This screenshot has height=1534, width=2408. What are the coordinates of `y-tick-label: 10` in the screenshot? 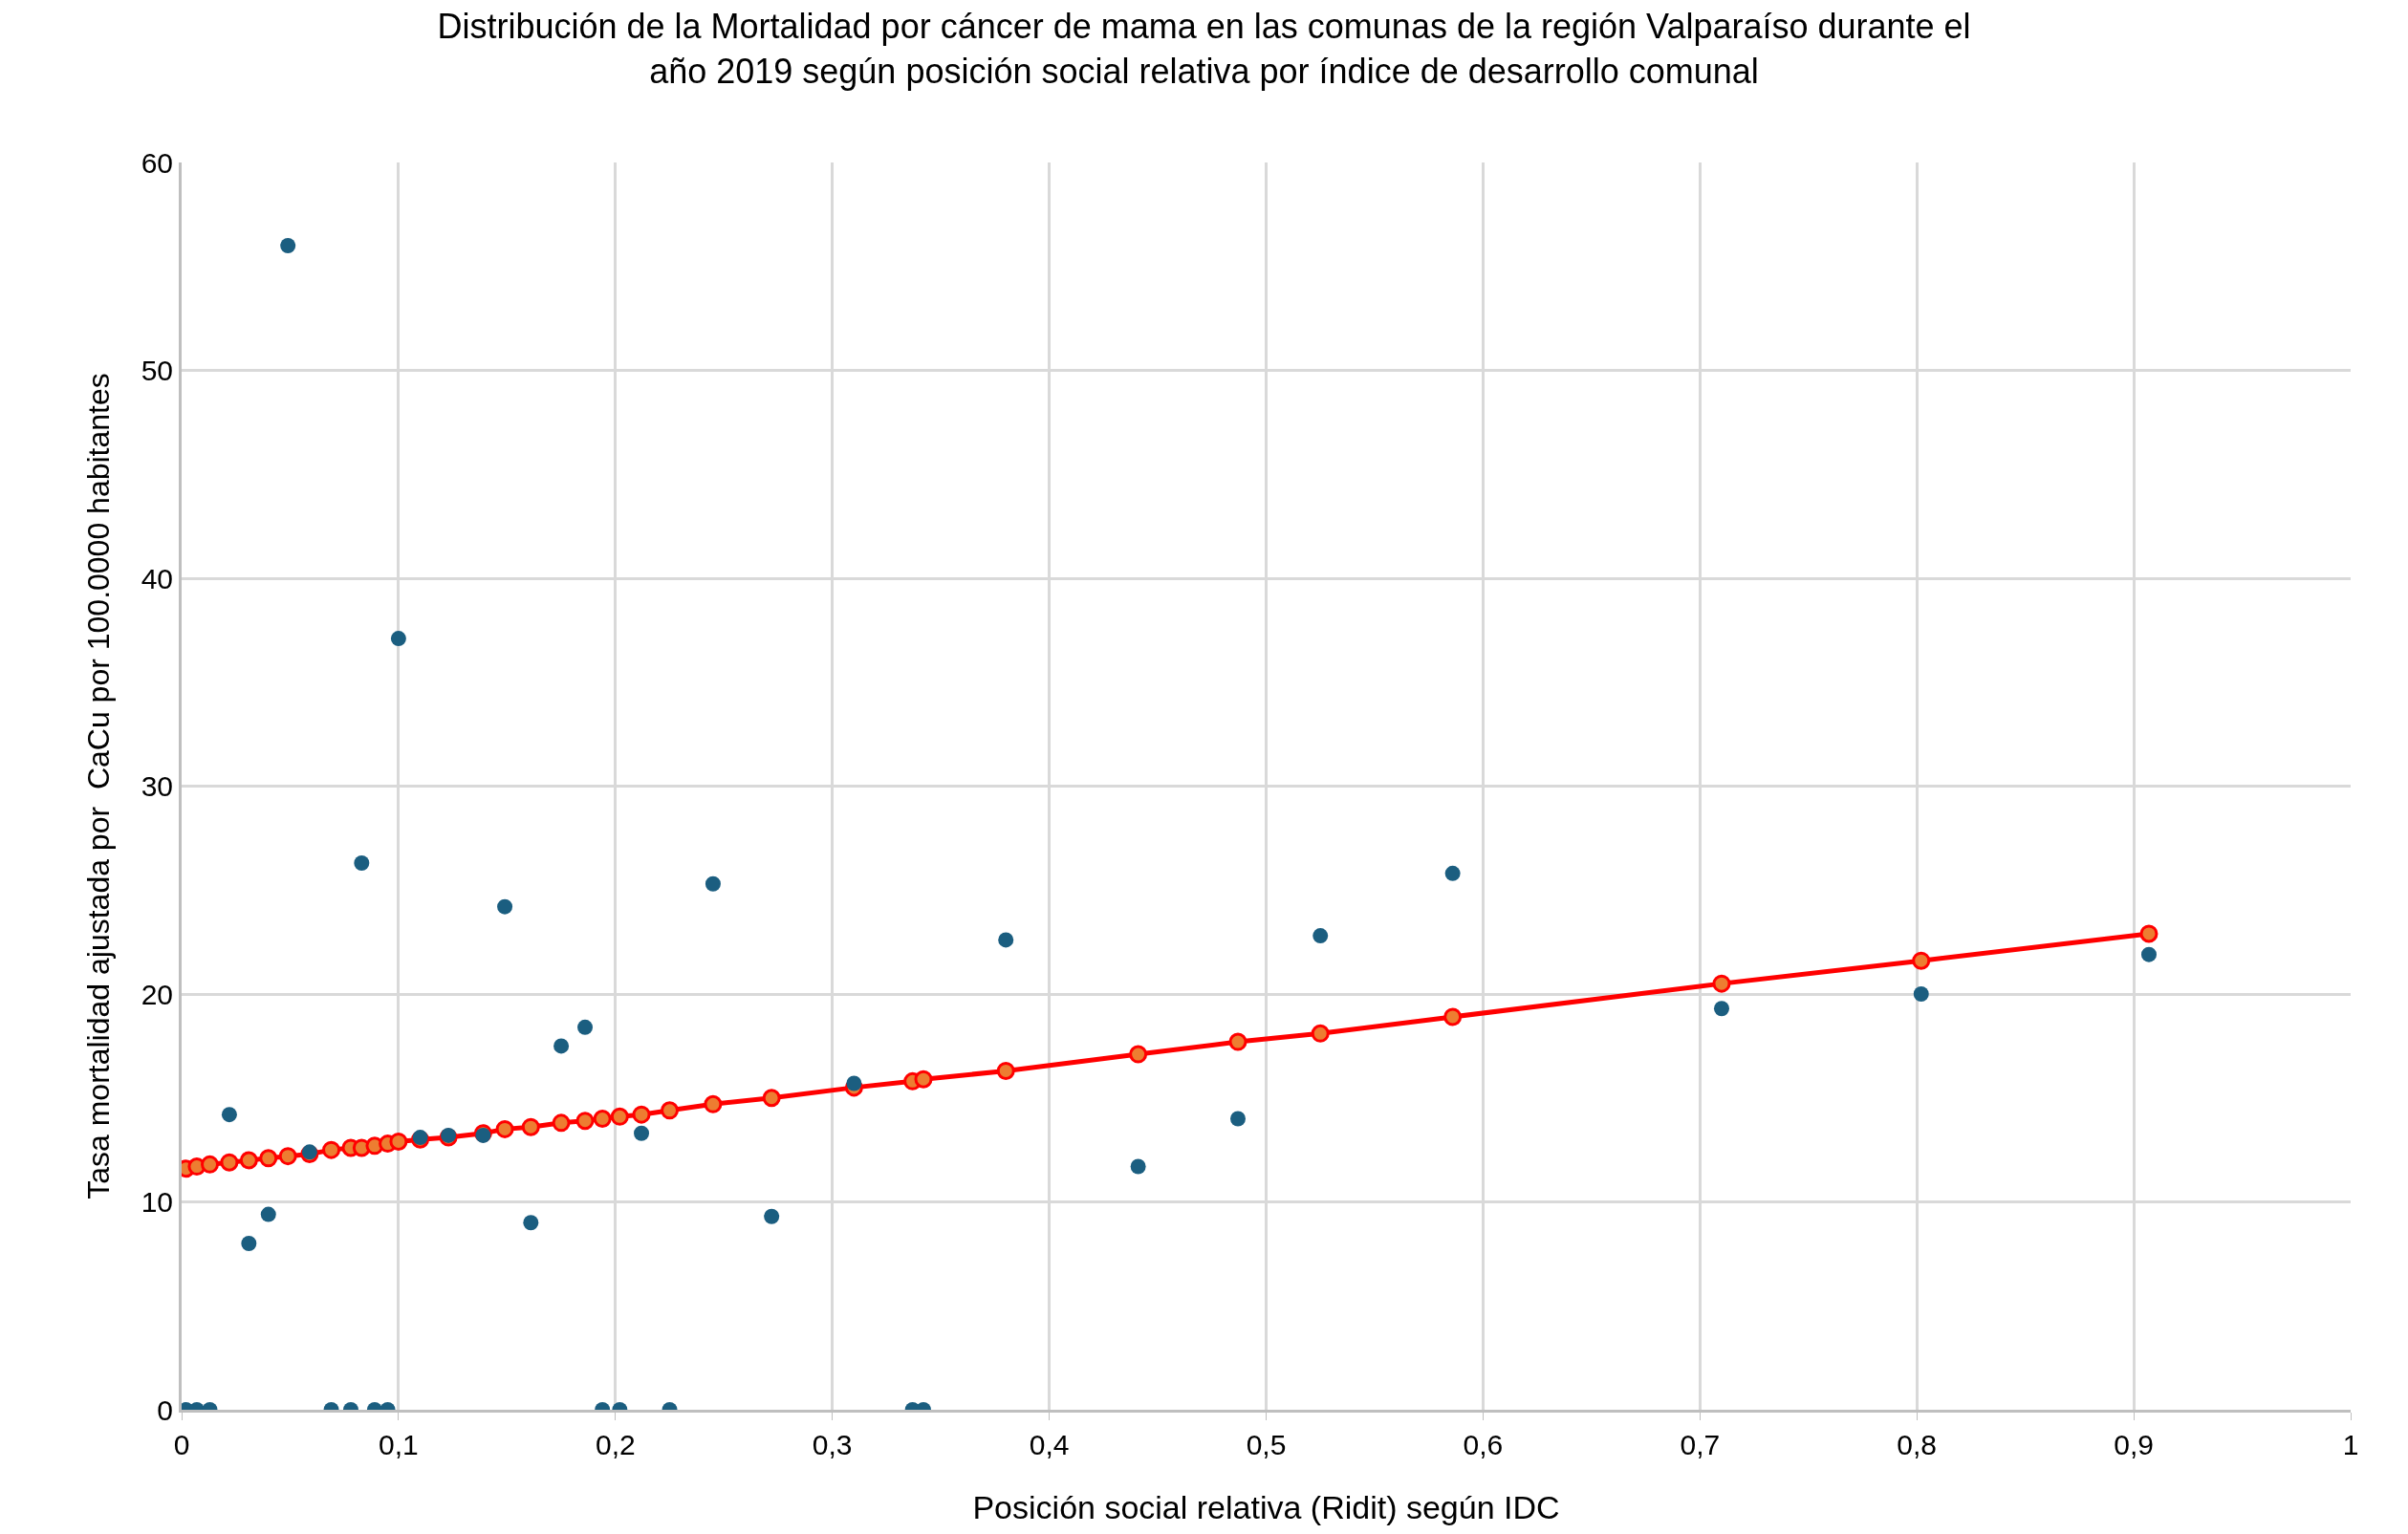 It's located at (157, 1202).